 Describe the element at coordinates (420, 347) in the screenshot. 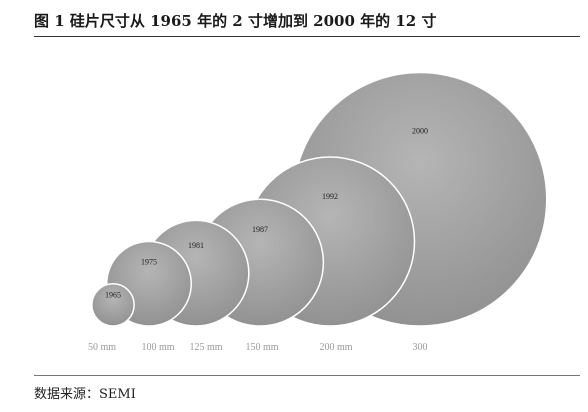

I see `size-label-2000: 300` at that location.